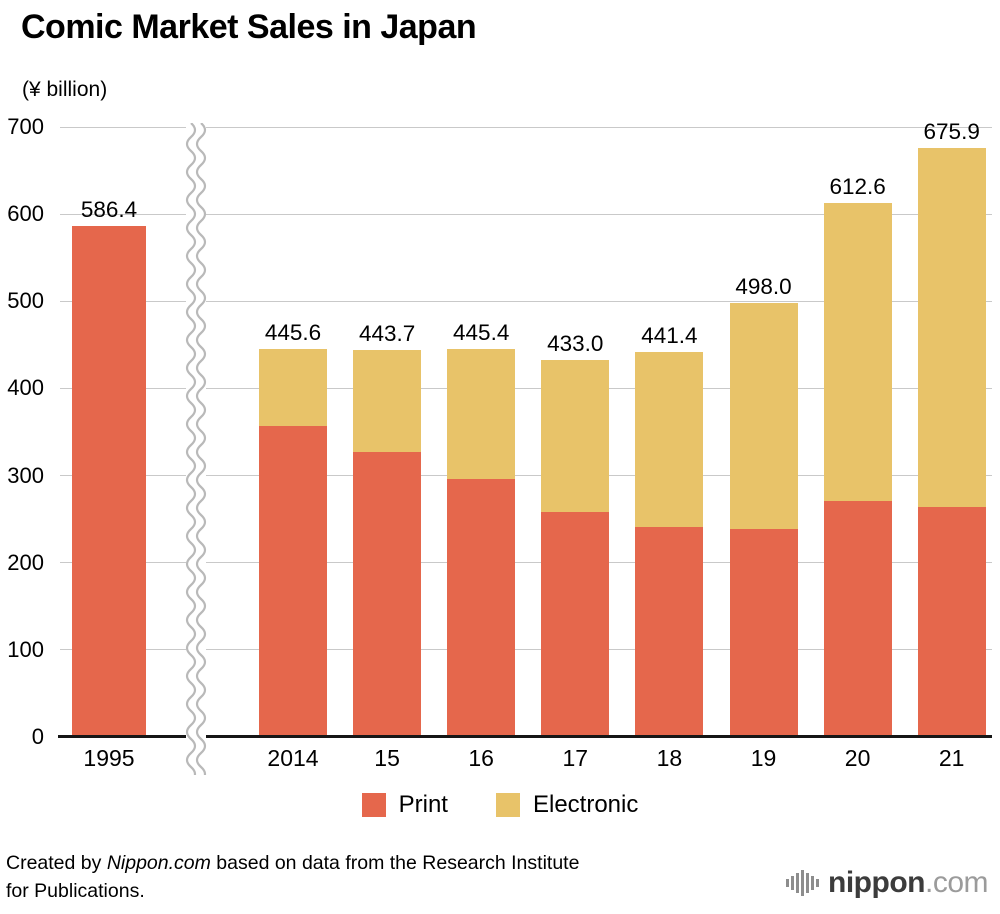  What do you see at coordinates (25, 388) in the screenshot?
I see `y-tick-label-400: 400` at bounding box center [25, 388].